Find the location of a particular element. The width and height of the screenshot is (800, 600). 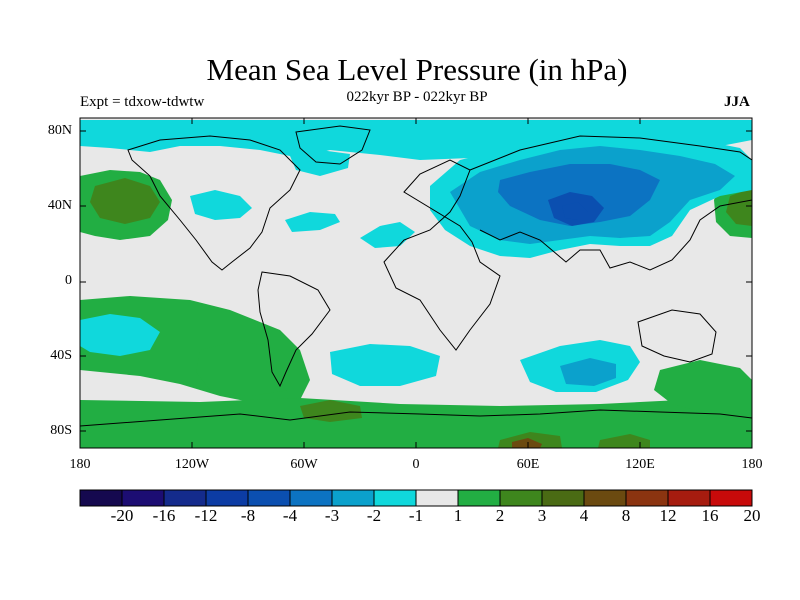

south-america-positive is located at coordinates (248, 368).